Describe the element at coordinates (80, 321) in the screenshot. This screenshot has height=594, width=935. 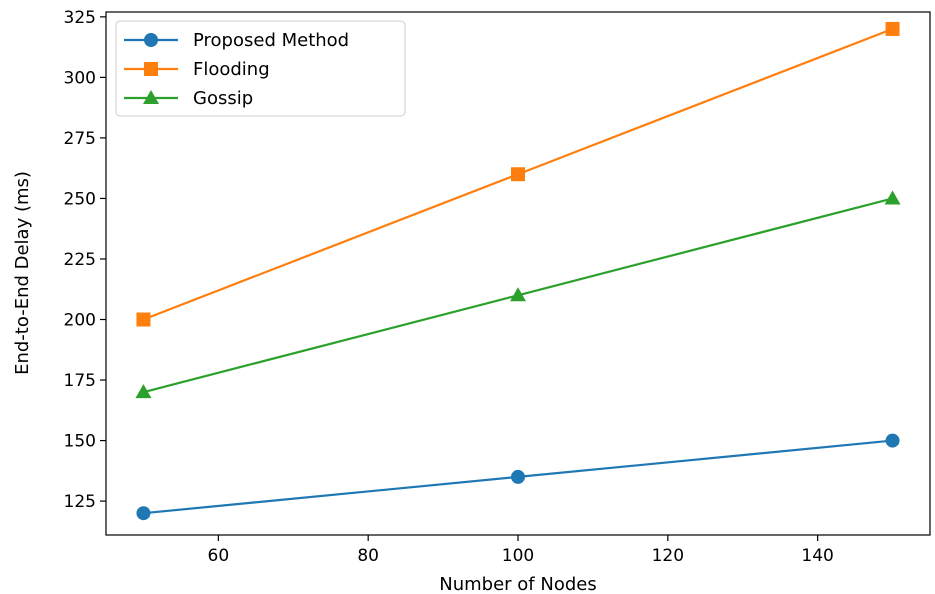
I see `y-tick-label: 200` at that location.